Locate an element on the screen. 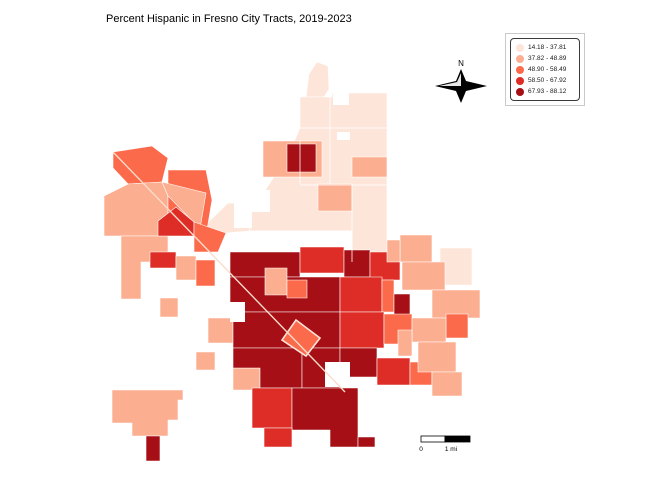 Image resolution: width=672 pixels, height=480 pixels. legend-label: 14.18 - 37.81 is located at coordinates (547, 47).